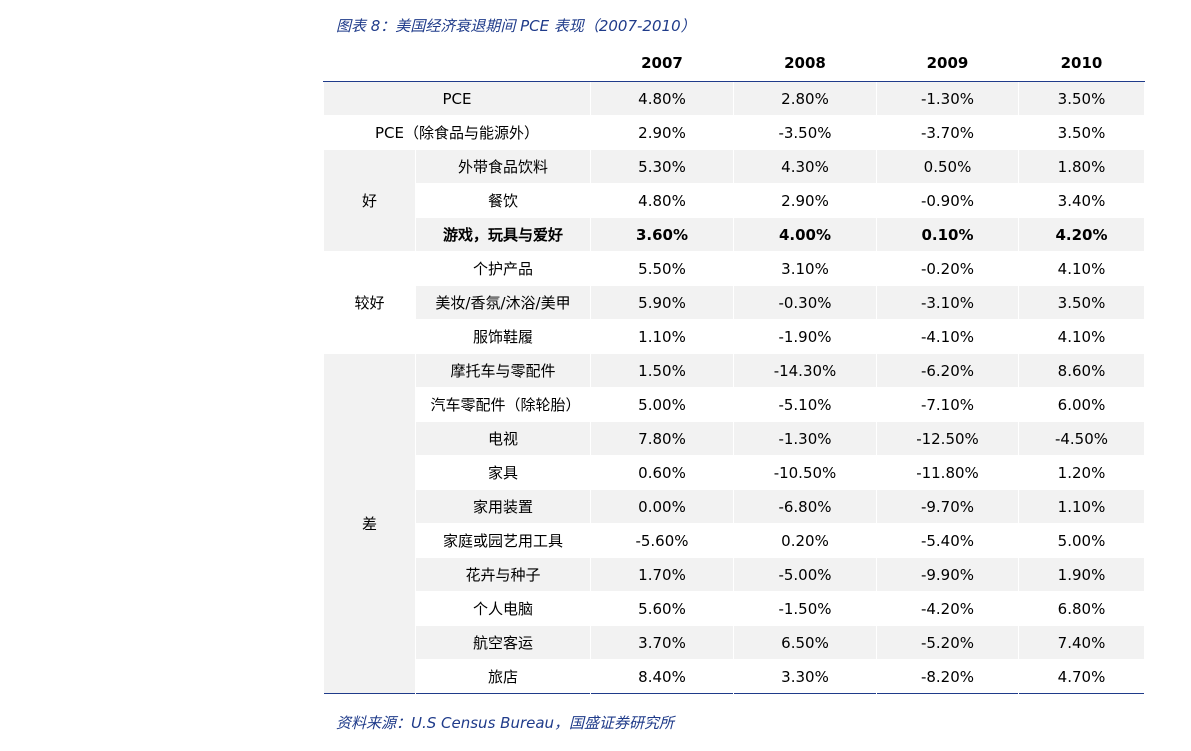 The image size is (1191, 751). I want to click on value-cell: 0.10%, so click(947, 234).